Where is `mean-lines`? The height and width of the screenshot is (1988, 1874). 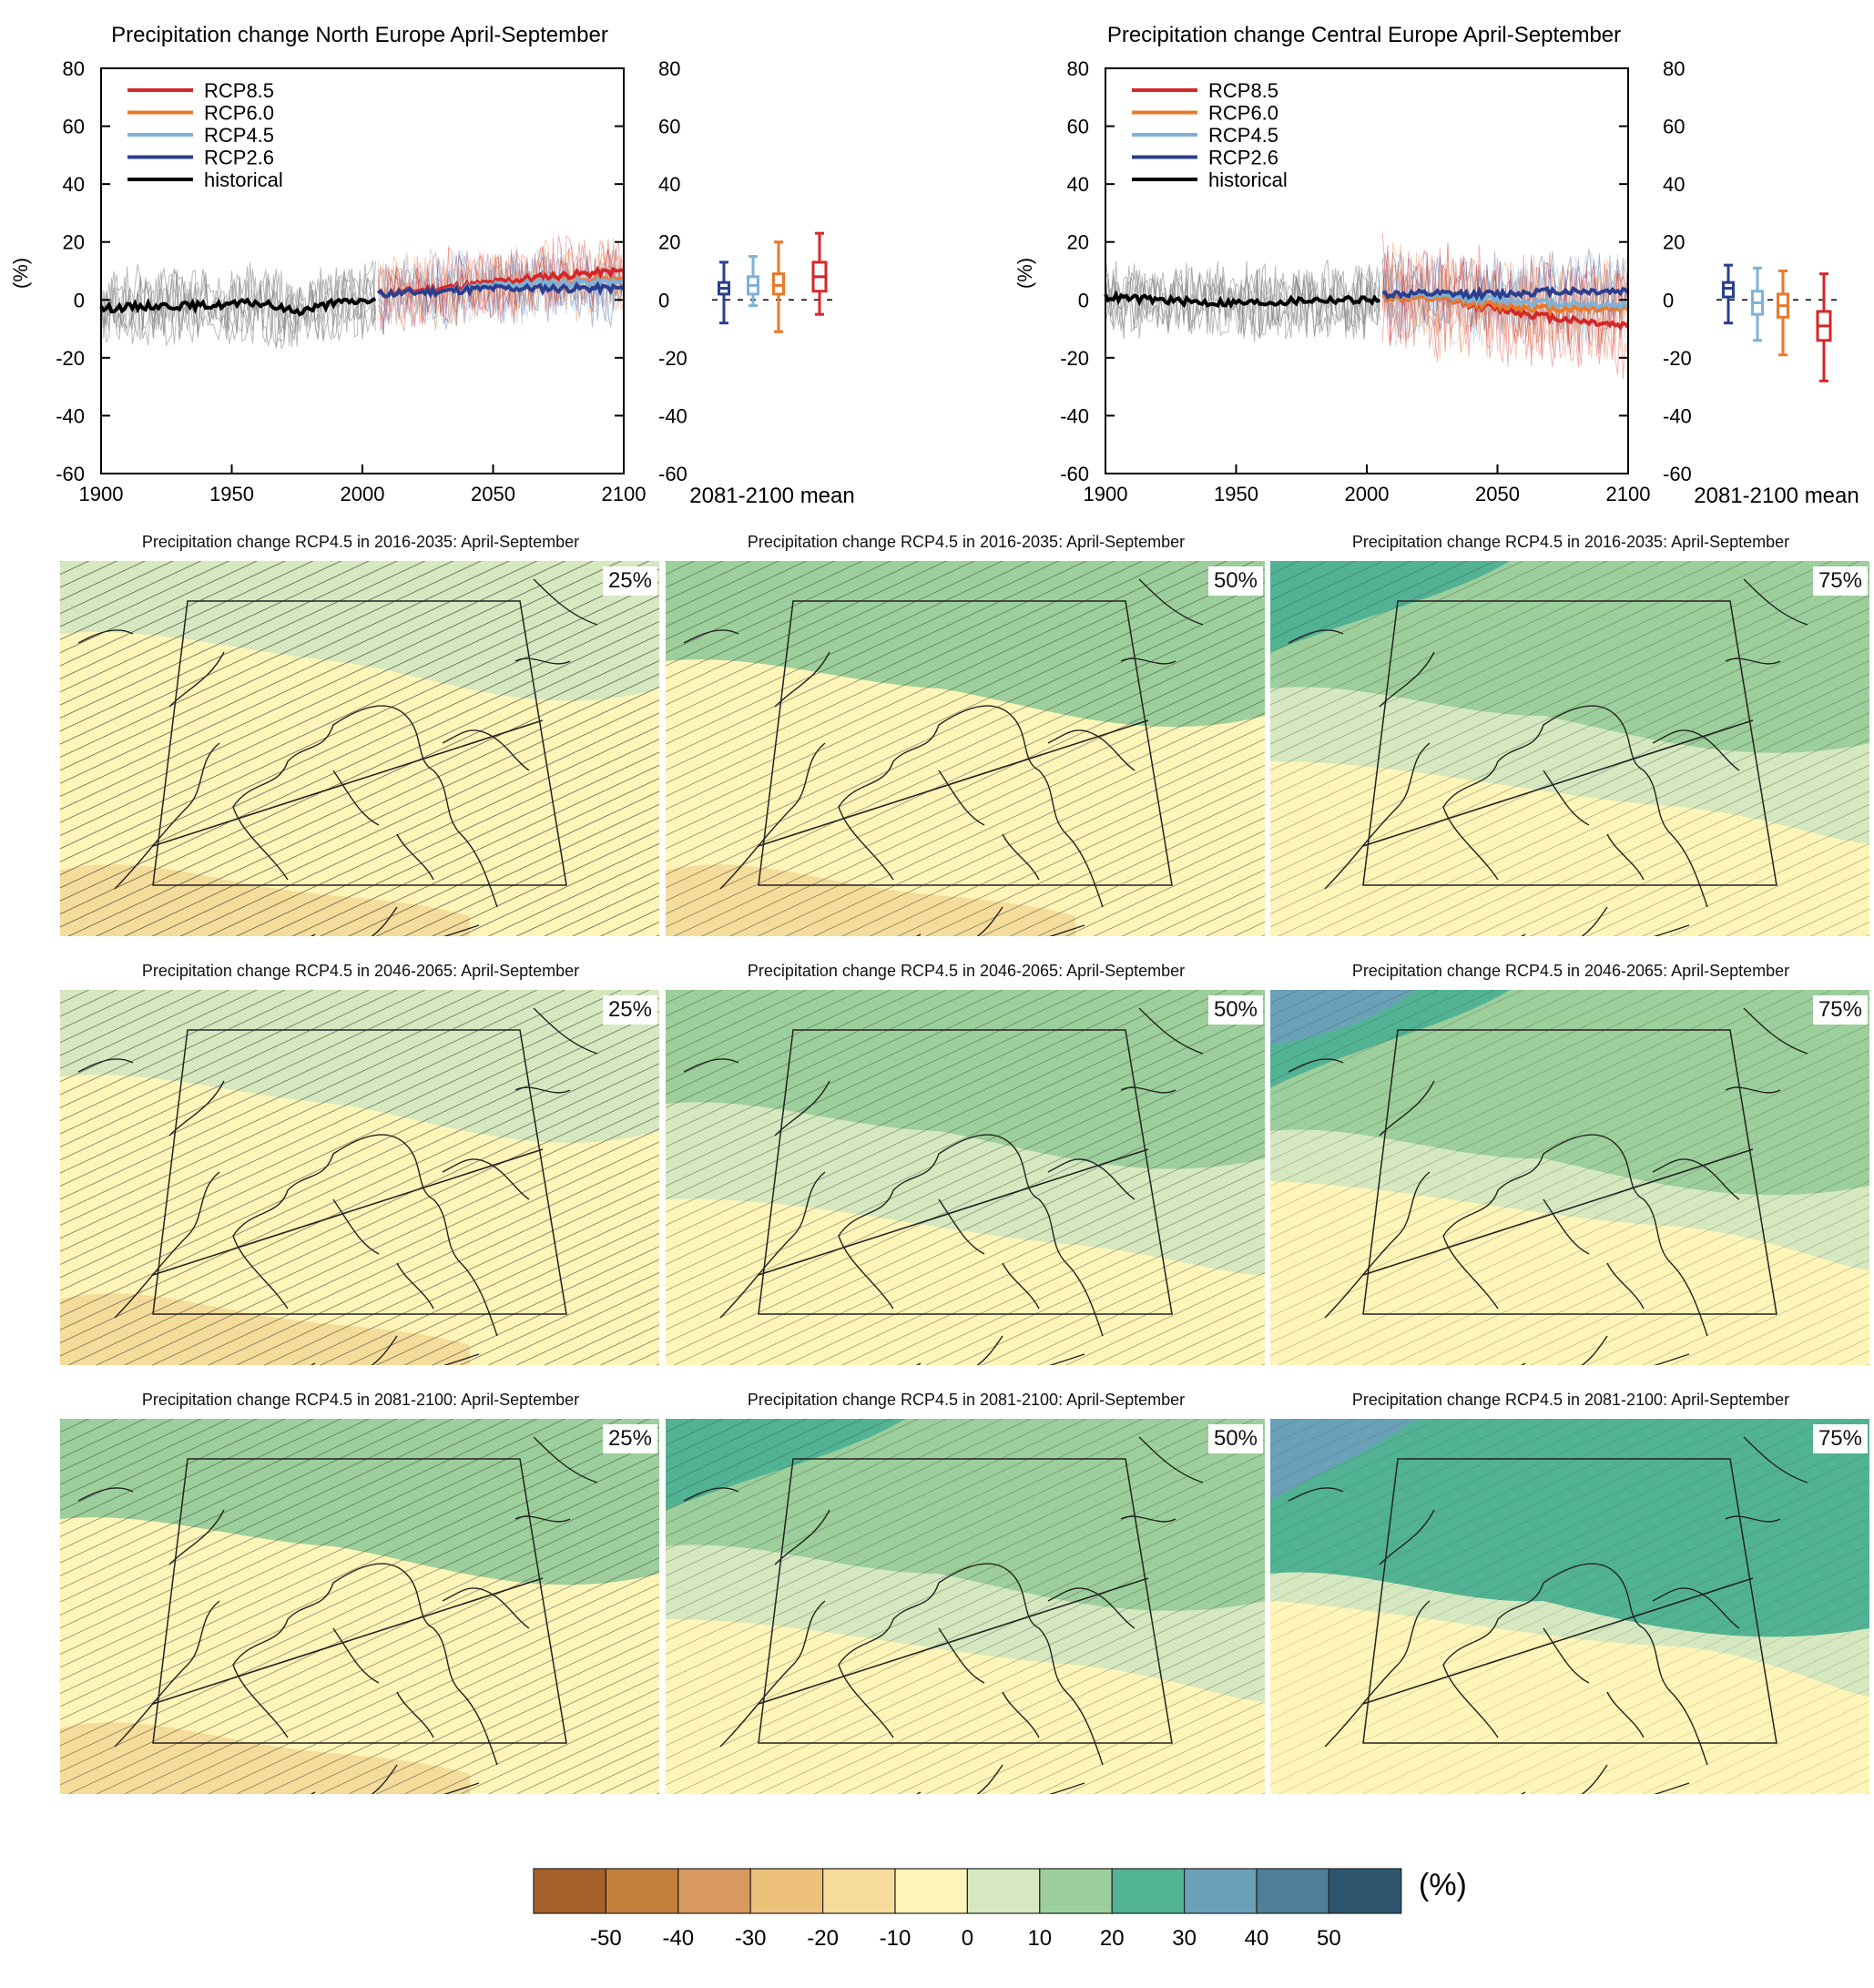 mean-lines is located at coordinates (362, 291).